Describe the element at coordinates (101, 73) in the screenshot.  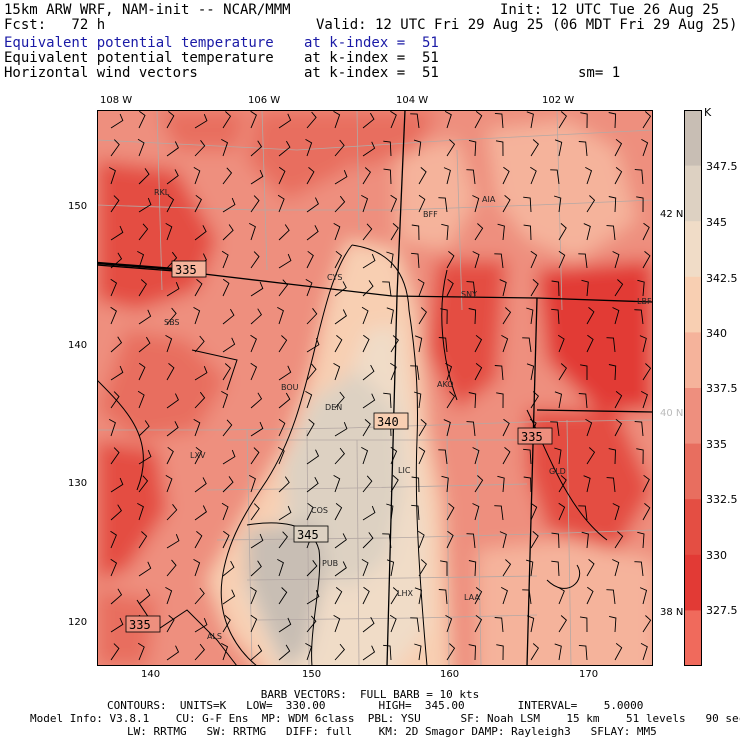
I see `field-3-name: Horizontal wind vectors` at that location.